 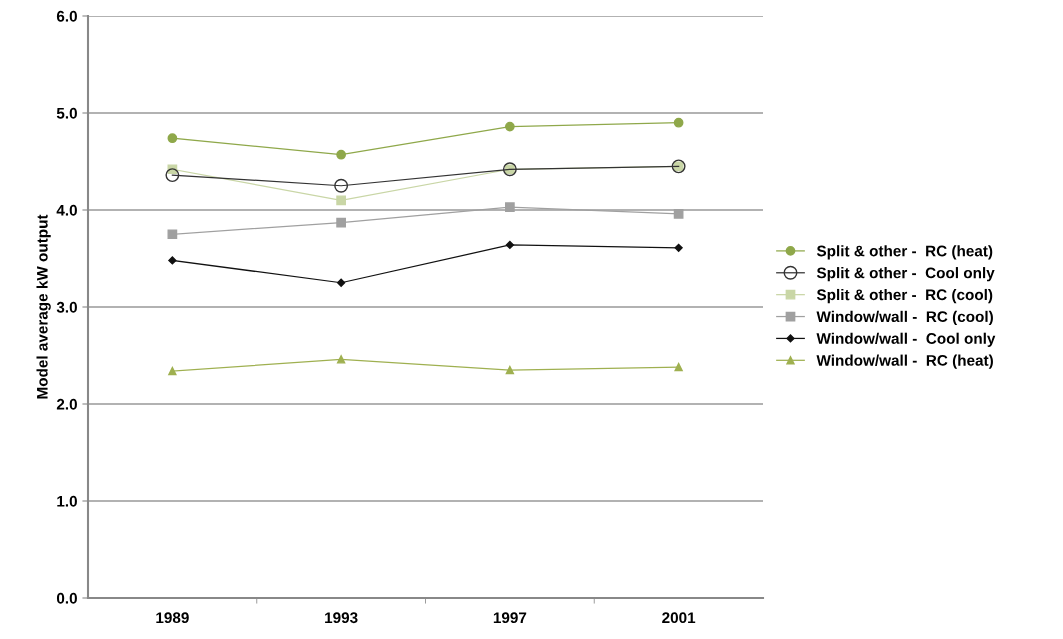 What do you see at coordinates (67, 501) in the screenshot?
I see `y-tick-label: 1.0` at bounding box center [67, 501].